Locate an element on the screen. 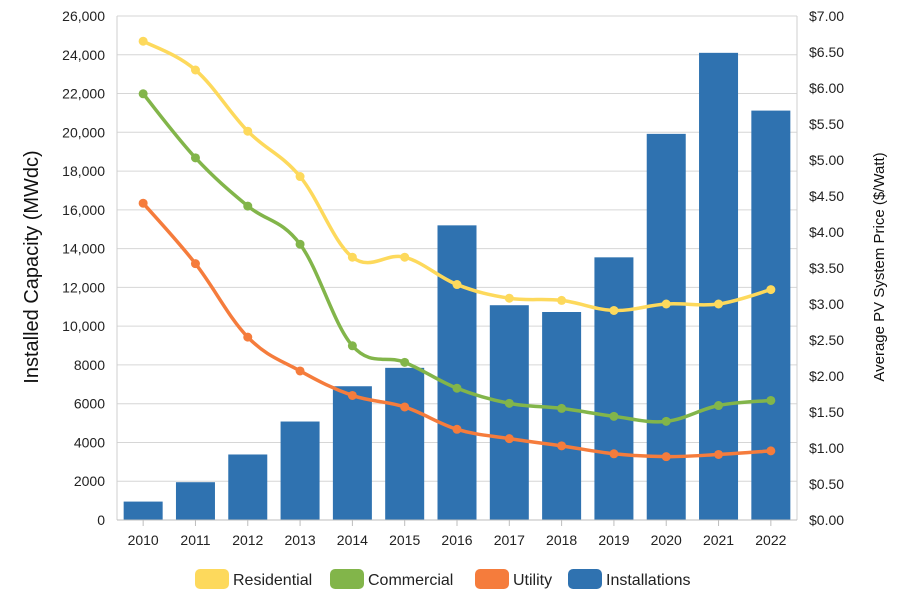 This screenshot has width=918, height=602. left-tick-label: 4000 is located at coordinates (89, 442).